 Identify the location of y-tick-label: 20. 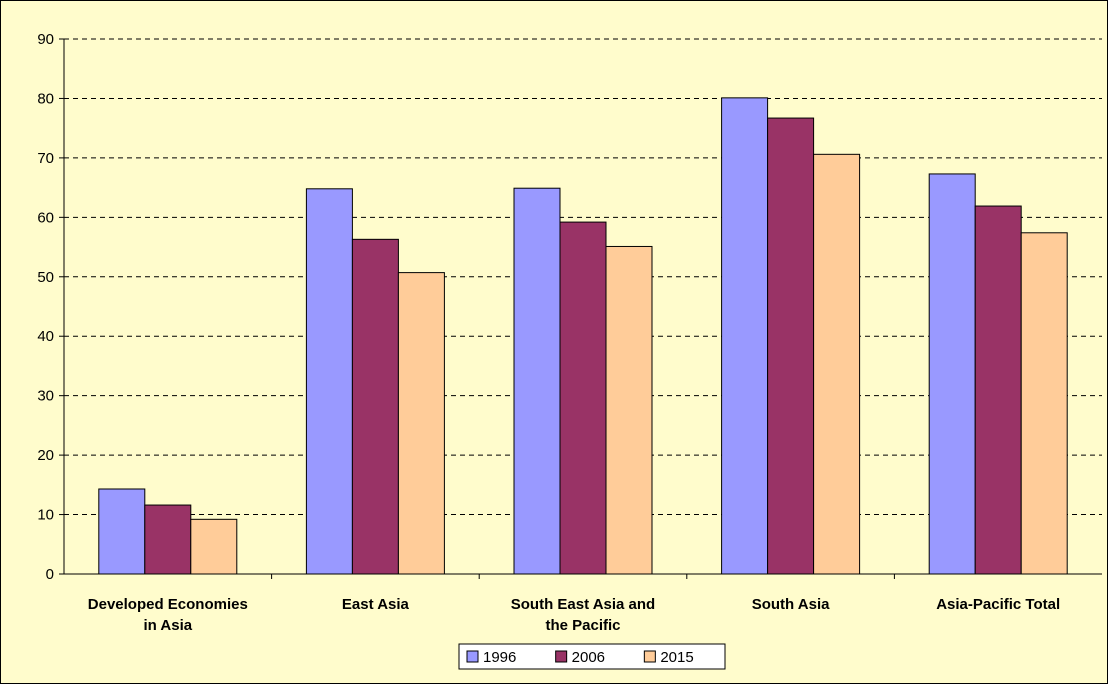
(45, 455).